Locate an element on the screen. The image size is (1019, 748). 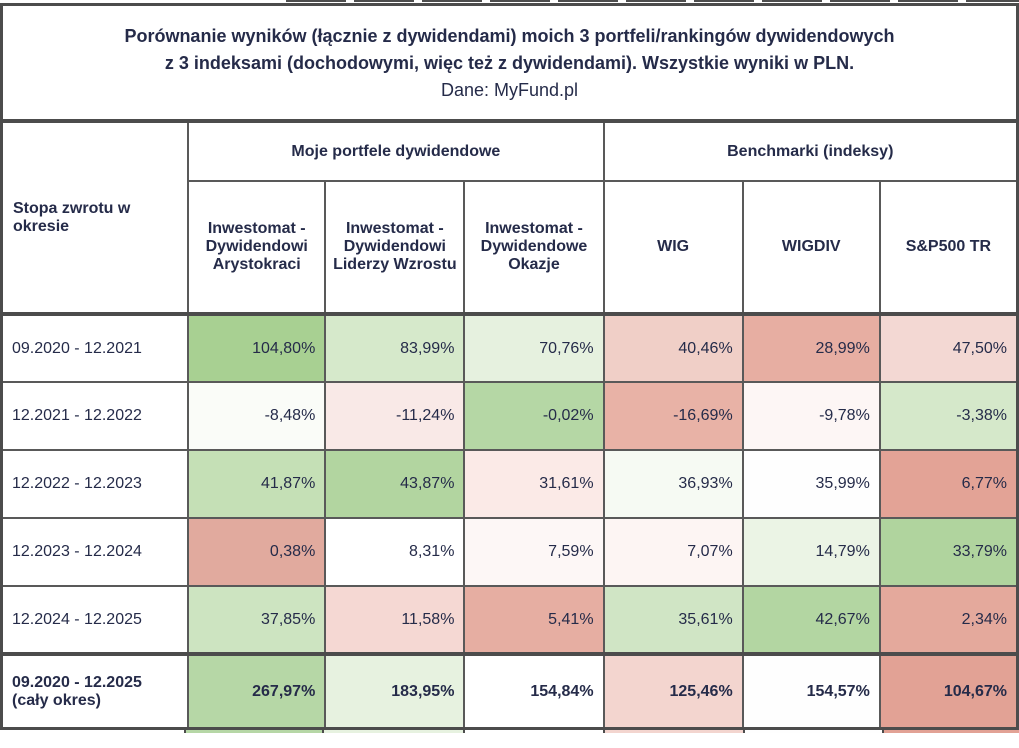
period-label: 12.2021 - 12.2022 is located at coordinates (96, 416).